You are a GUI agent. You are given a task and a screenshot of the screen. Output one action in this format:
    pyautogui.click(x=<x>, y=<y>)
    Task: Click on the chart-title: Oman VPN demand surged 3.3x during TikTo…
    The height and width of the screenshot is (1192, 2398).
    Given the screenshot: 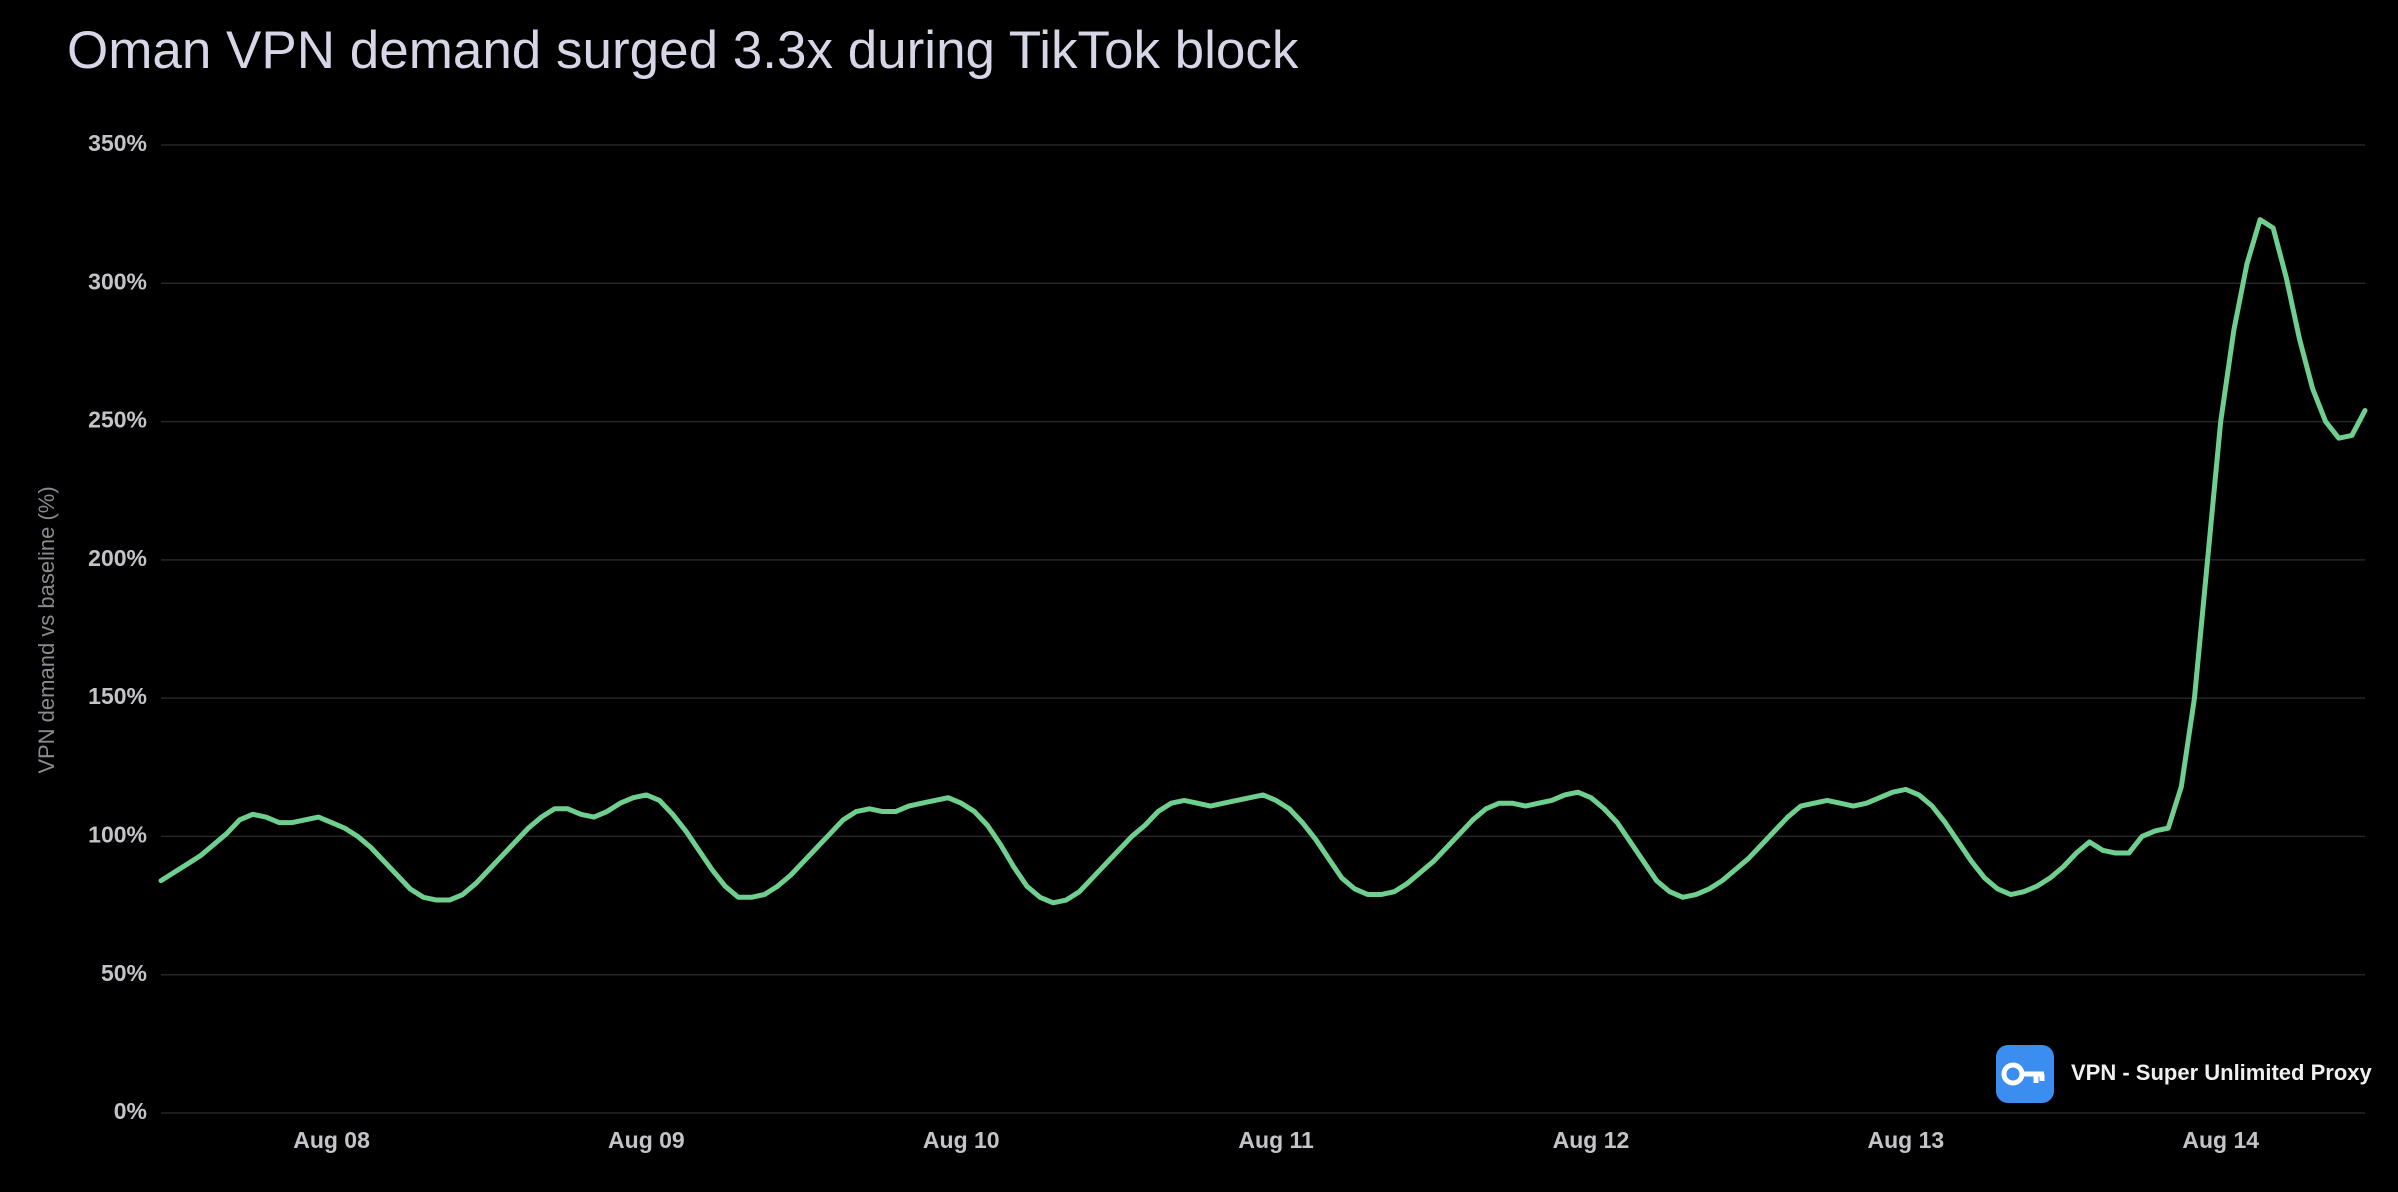 What is the action you would take?
    pyautogui.click(x=683, y=50)
    